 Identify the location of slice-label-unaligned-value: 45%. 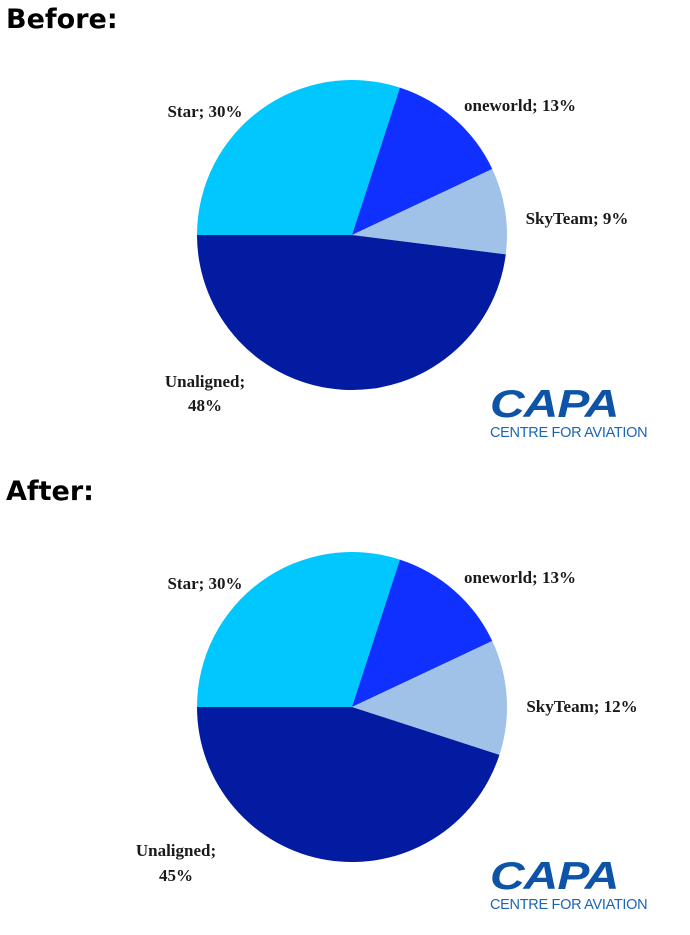
(176, 875).